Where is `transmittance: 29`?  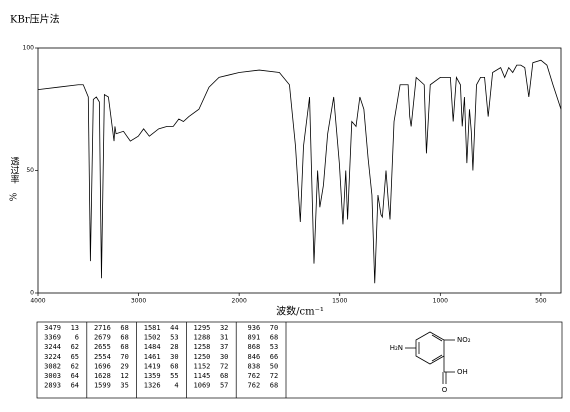
transmittance: 29 is located at coordinates (124, 366).